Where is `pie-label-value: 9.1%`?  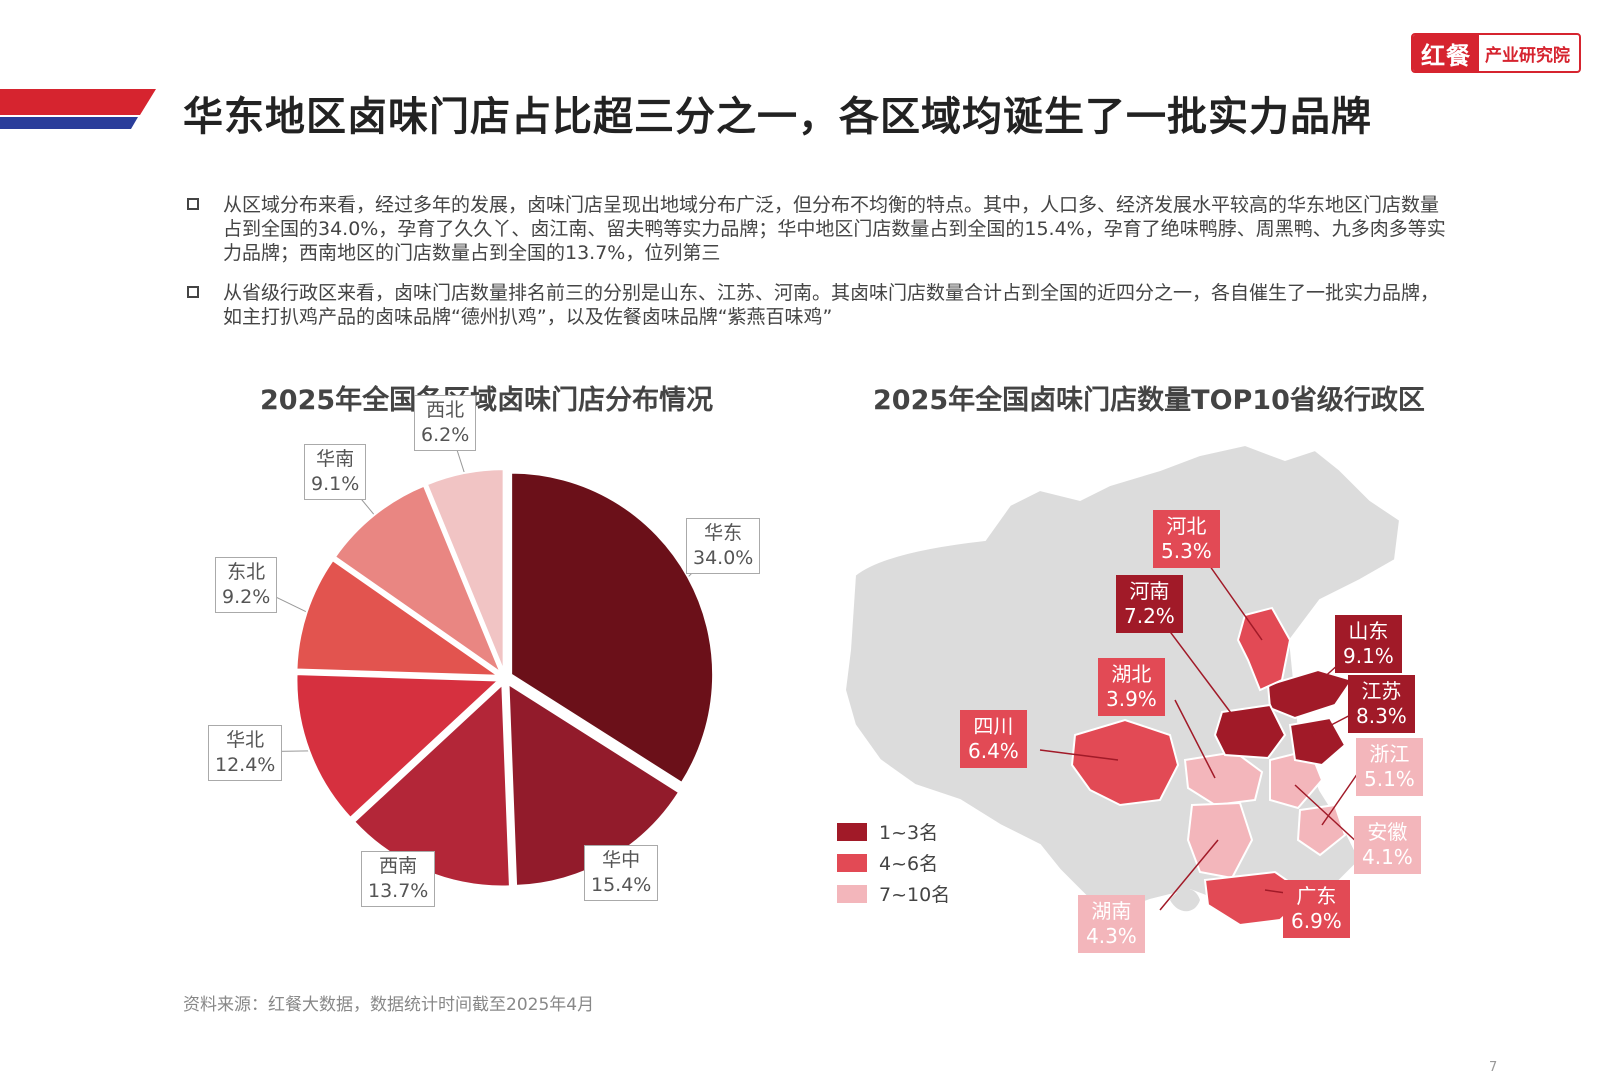
pie-label-value: 9.1% is located at coordinates (335, 484).